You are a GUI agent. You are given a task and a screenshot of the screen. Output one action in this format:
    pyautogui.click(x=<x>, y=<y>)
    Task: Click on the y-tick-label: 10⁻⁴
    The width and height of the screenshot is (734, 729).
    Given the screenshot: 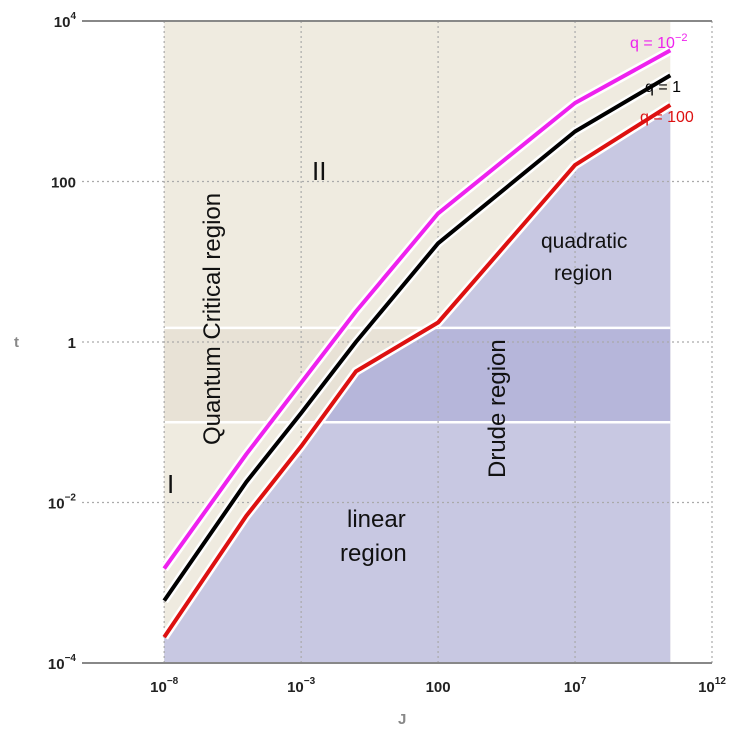 What is the action you would take?
    pyautogui.click(x=62, y=663)
    